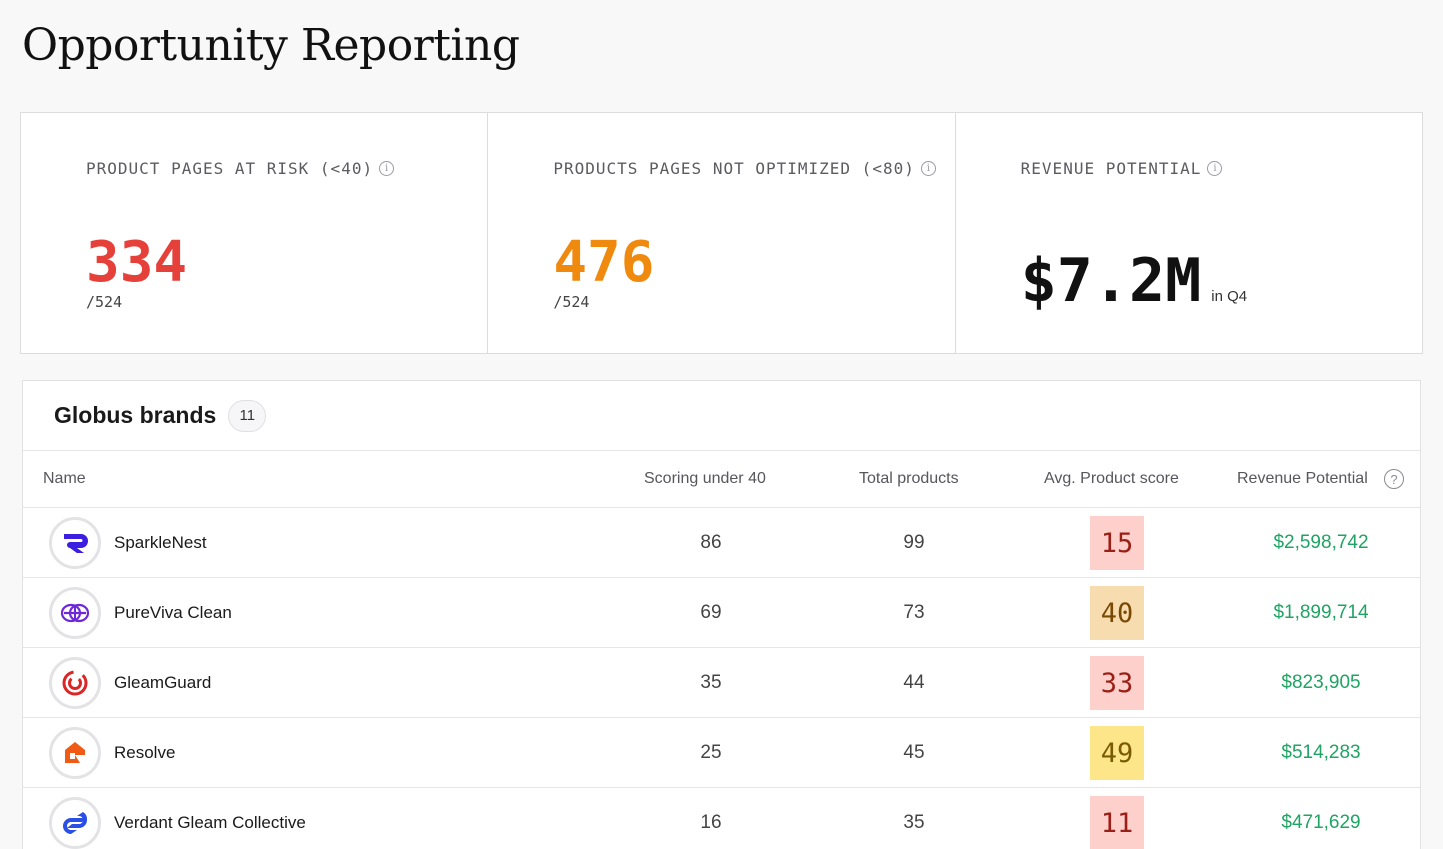 Image resolution: width=1443 pixels, height=849 pixels. I want to click on total-products: 35, so click(914, 822).